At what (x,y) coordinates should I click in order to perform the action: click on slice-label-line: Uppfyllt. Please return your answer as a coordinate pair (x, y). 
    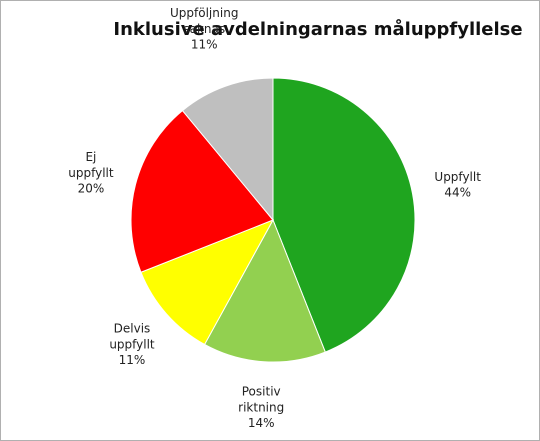
    Looking at the image, I should click on (457, 176).